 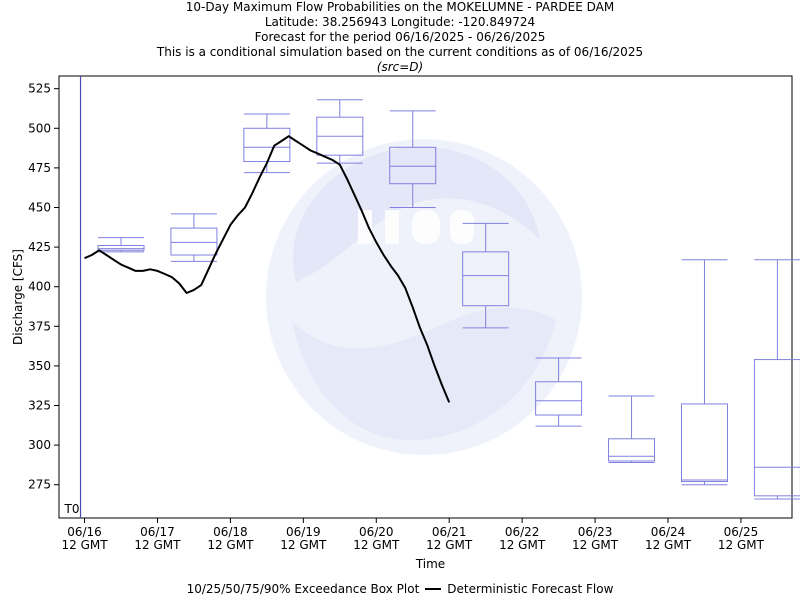 I want to click on x-tick-label-date-5: 06/21, so click(x=449, y=532).